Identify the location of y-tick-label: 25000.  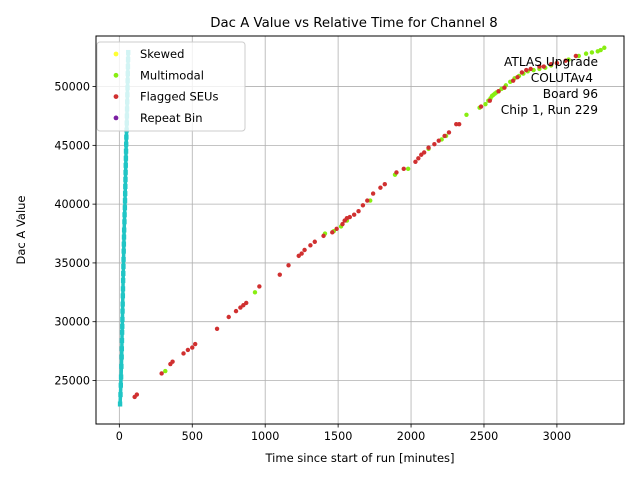
(72, 380).